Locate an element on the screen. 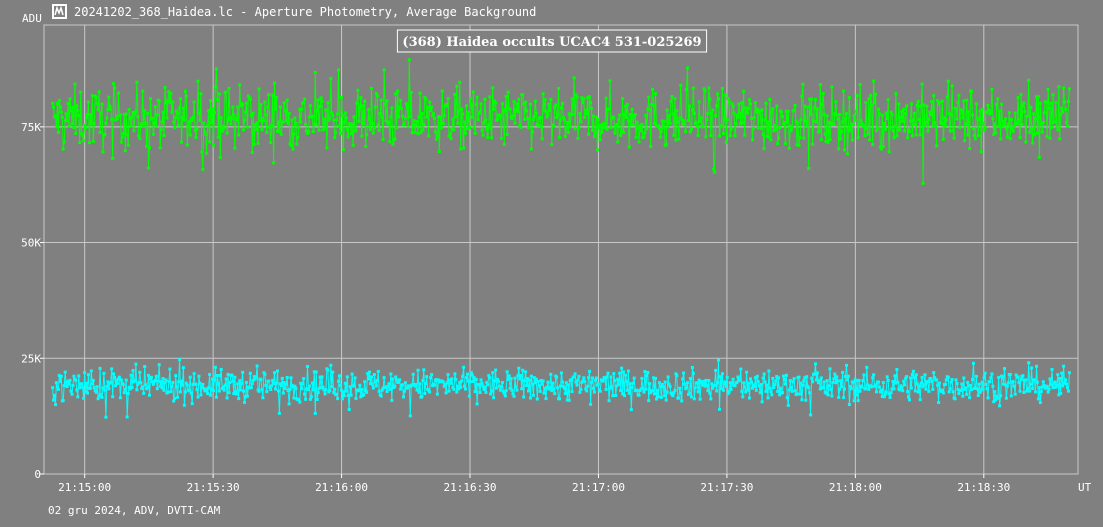 The width and height of the screenshot is (1103, 527). y-tick-label: 50K is located at coordinates (31, 243).